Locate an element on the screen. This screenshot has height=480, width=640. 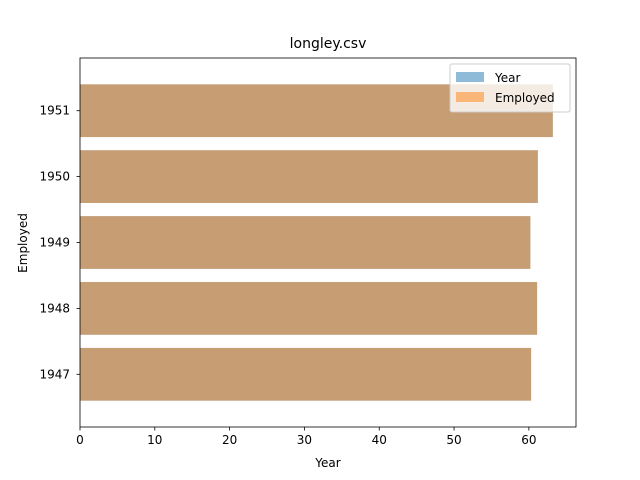
legend-swatch-year is located at coordinates (470, 77).